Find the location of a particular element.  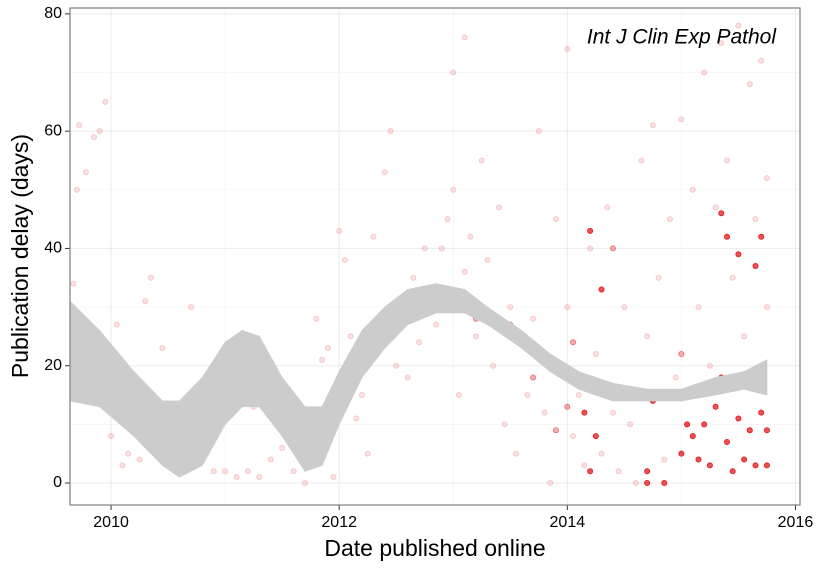

y-axis-title: Publication delay (days) is located at coordinates (20, 256).